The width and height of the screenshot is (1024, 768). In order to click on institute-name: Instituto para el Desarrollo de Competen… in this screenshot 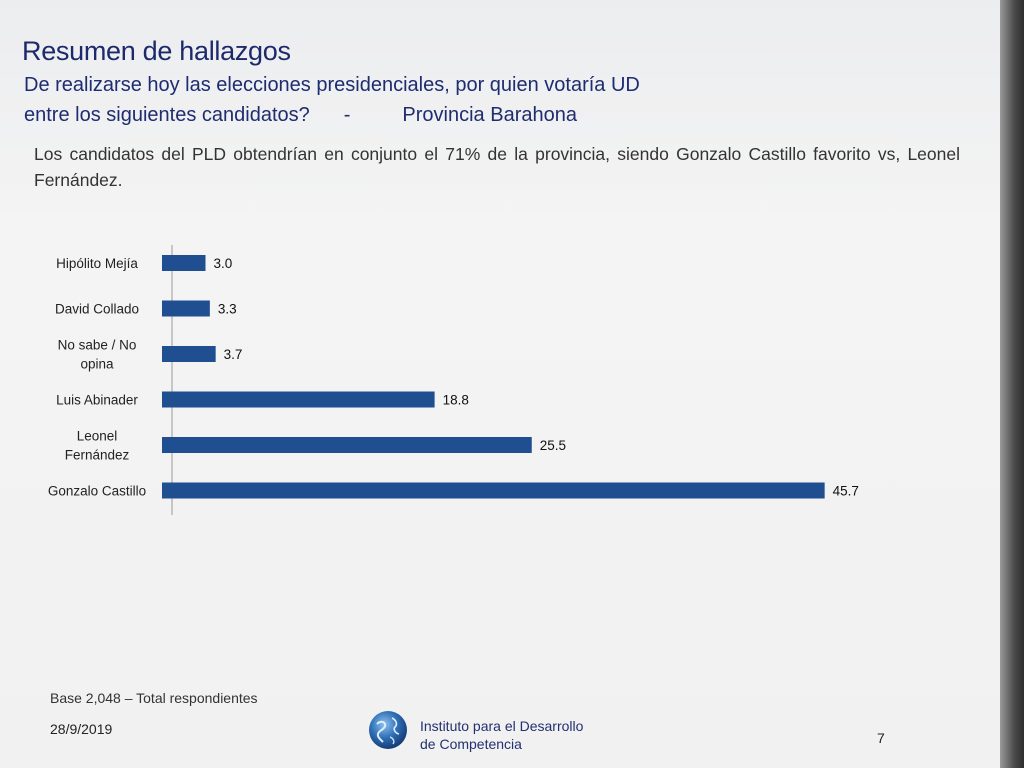, I will do `click(501, 735)`.